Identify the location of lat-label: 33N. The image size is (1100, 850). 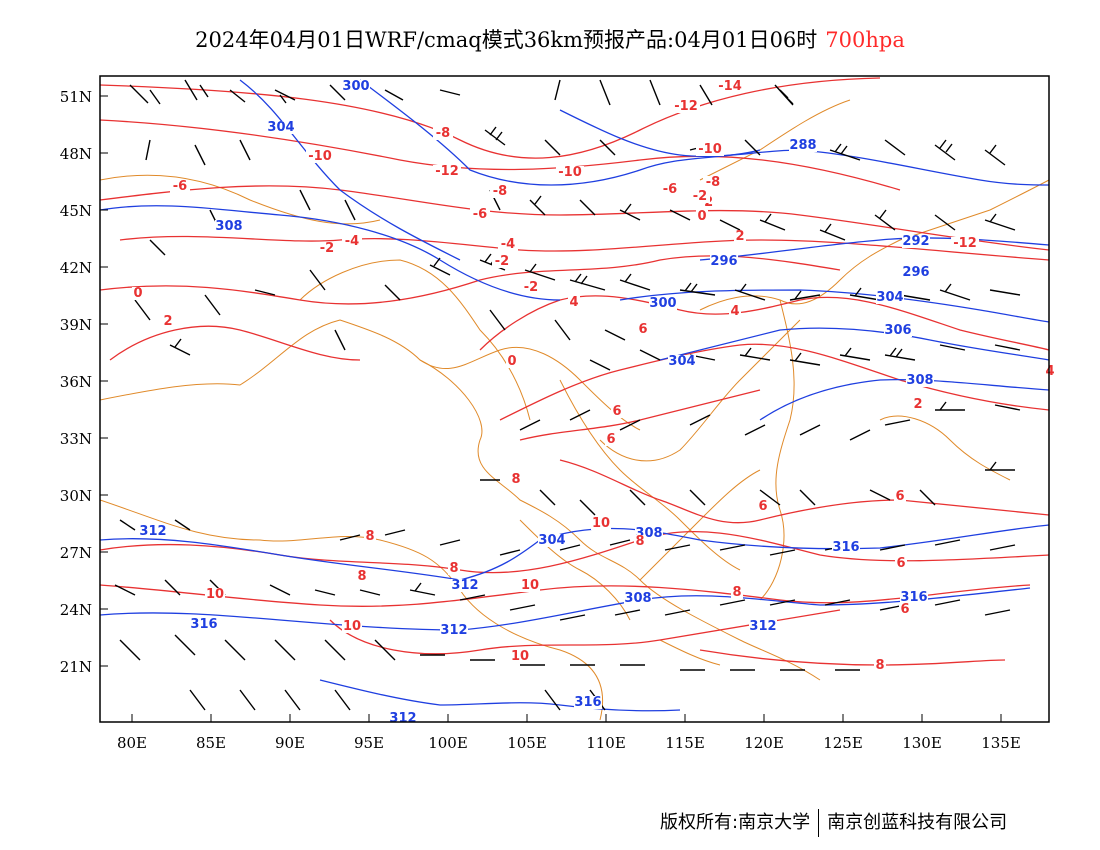
(76, 439).